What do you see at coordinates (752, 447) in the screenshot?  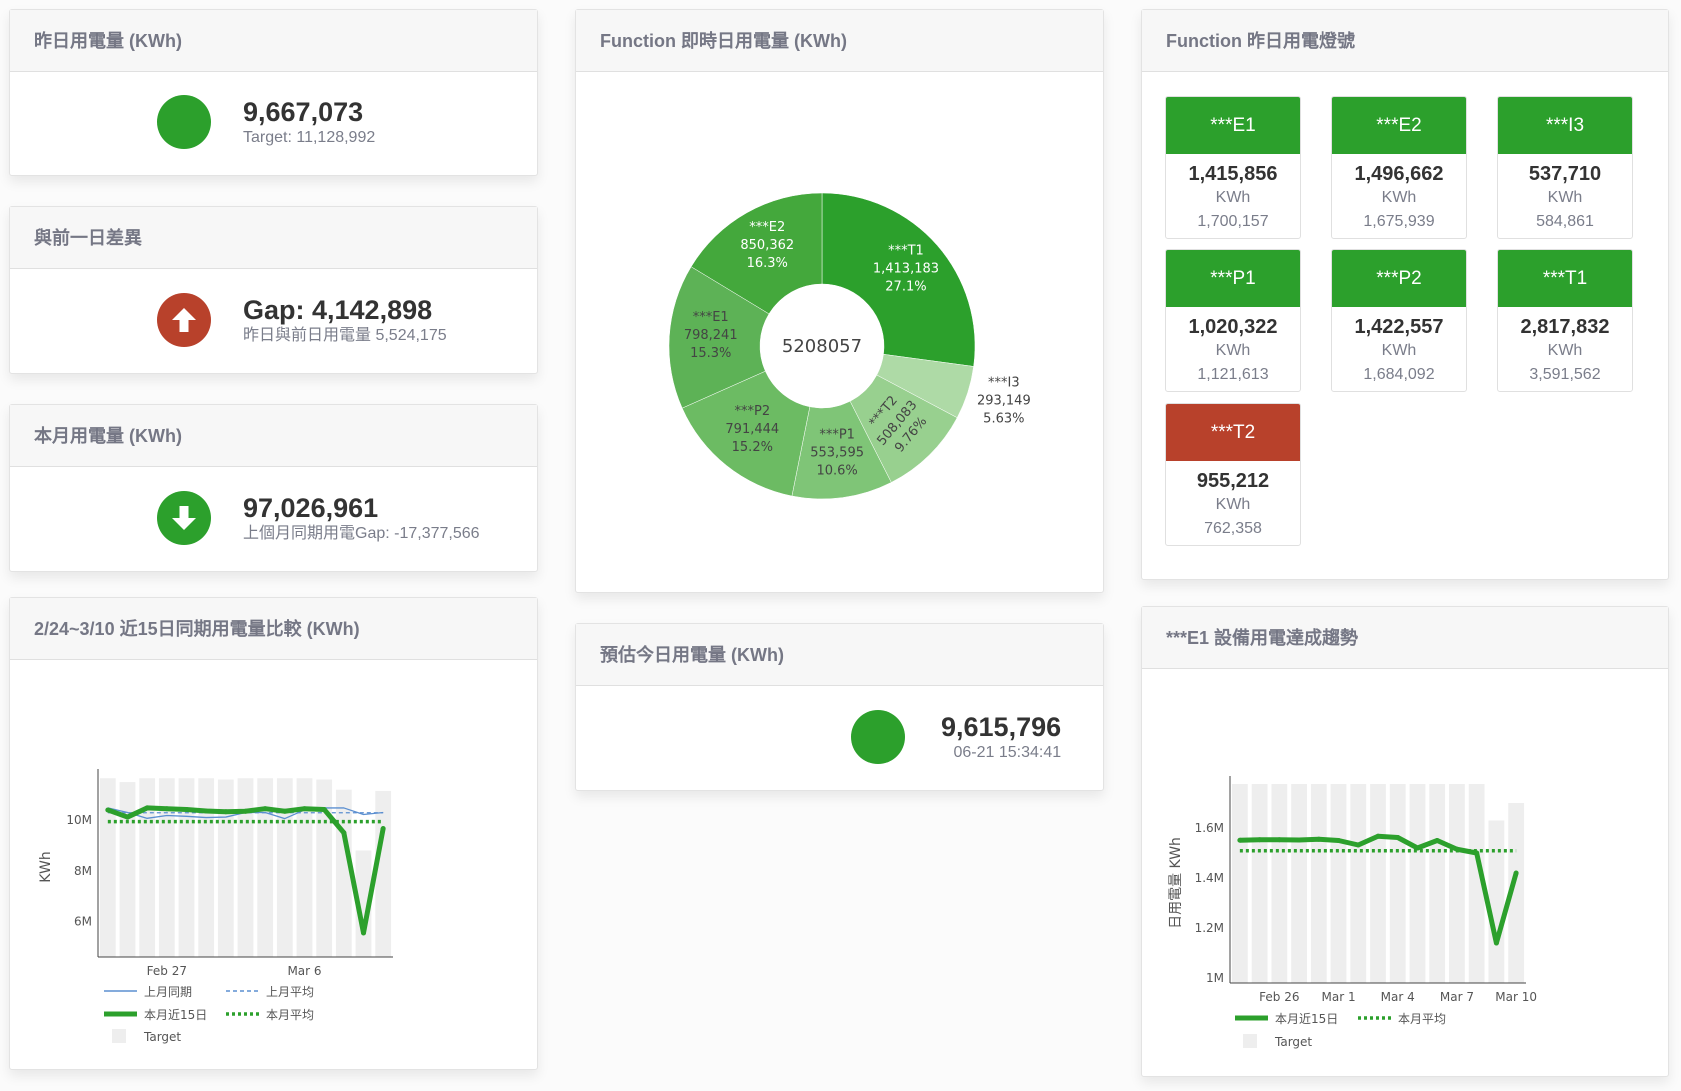 I see `slice-percents: 15.2%` at bounding box center [752, 447].